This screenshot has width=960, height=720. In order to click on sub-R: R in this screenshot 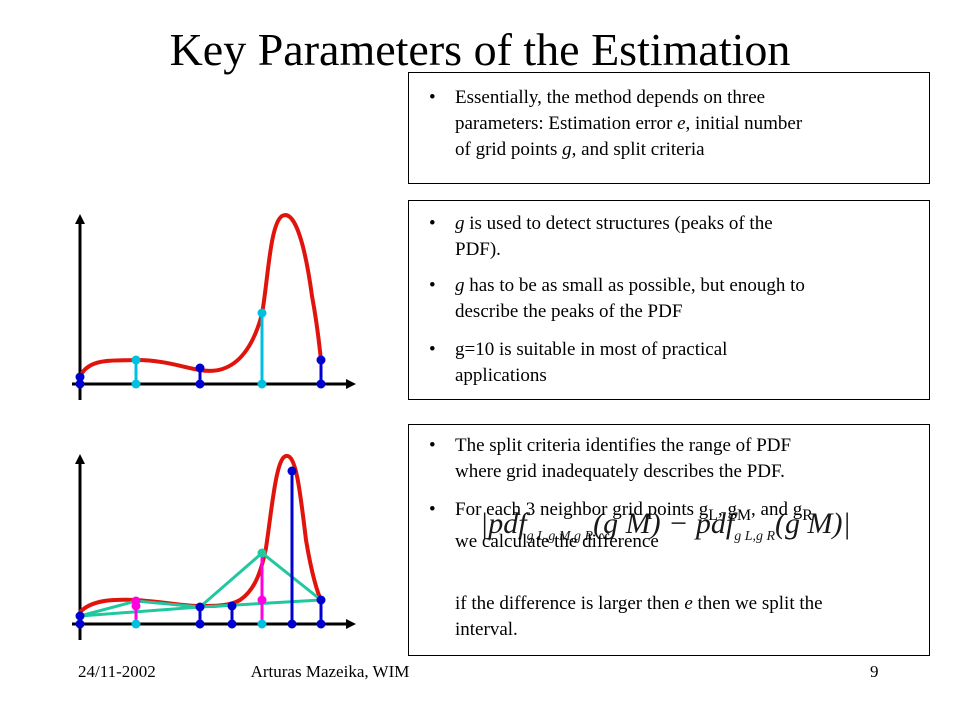, I will do `click(807, 515)`.